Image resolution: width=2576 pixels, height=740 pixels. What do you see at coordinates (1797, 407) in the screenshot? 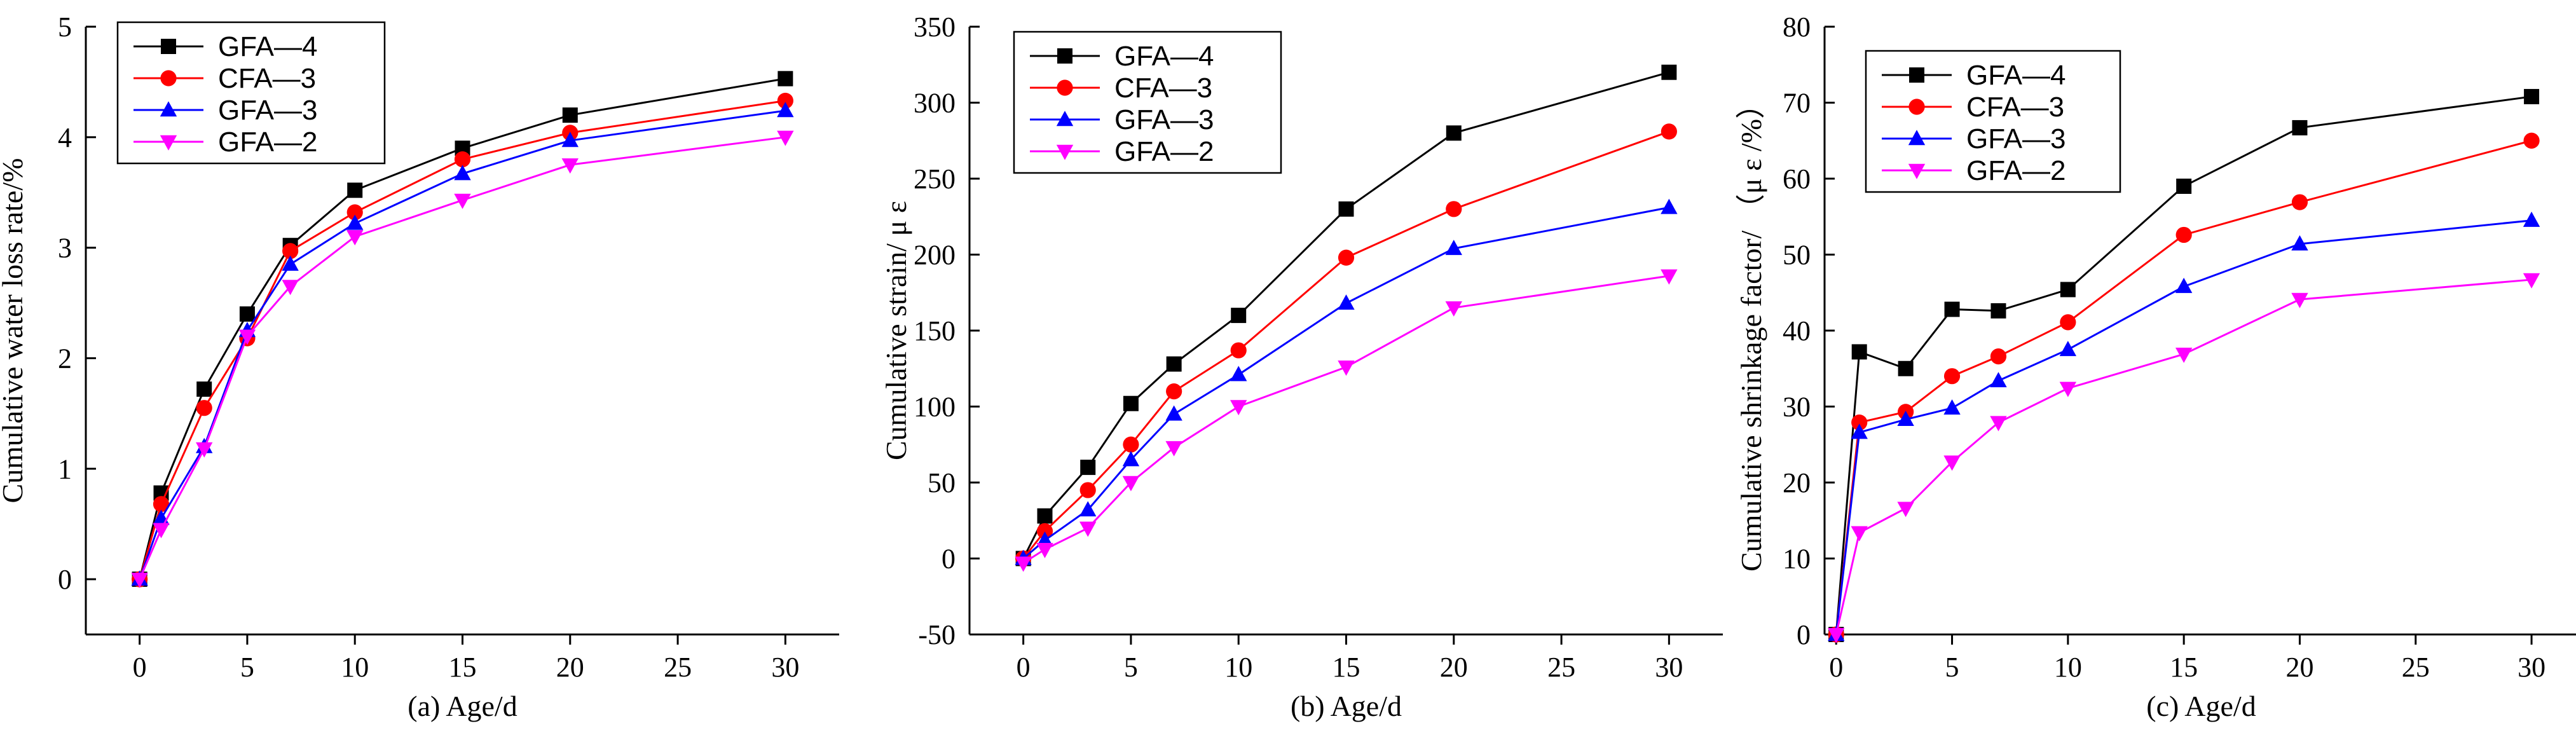
I see `y-tick-label: 30` at bounding box center [1797, 407].